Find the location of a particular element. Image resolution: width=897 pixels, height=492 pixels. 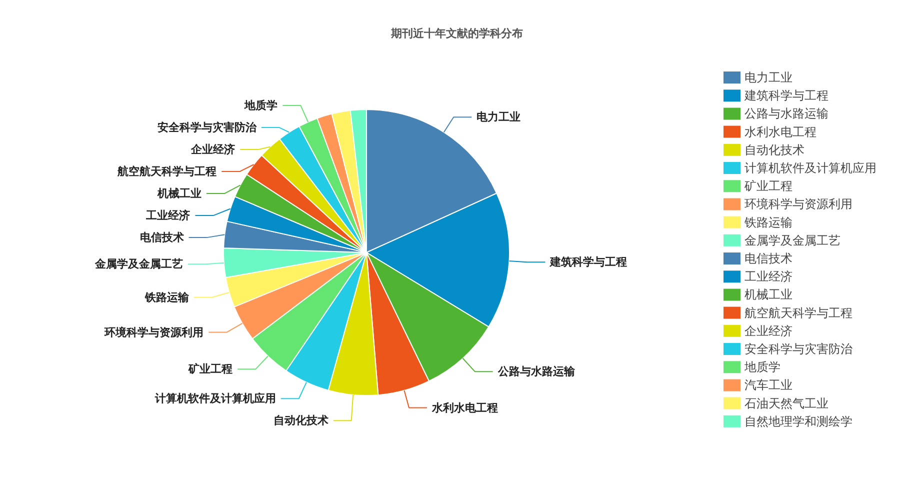

chart-title: 期刊近十年文献的学科分布 is located at coordinates (456, 33).